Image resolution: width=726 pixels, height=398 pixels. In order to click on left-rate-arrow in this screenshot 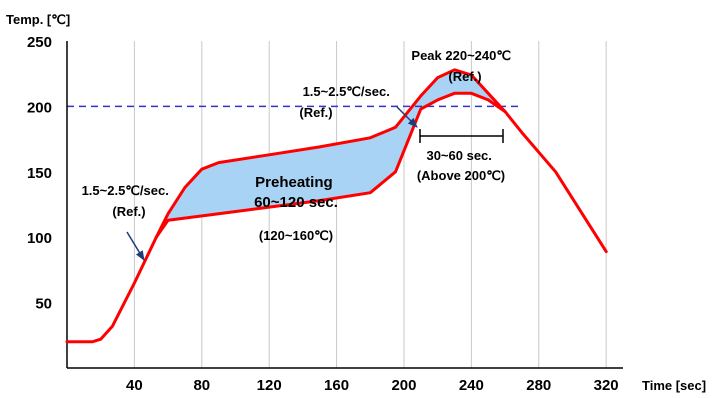, I will do `click(135, 246)`.